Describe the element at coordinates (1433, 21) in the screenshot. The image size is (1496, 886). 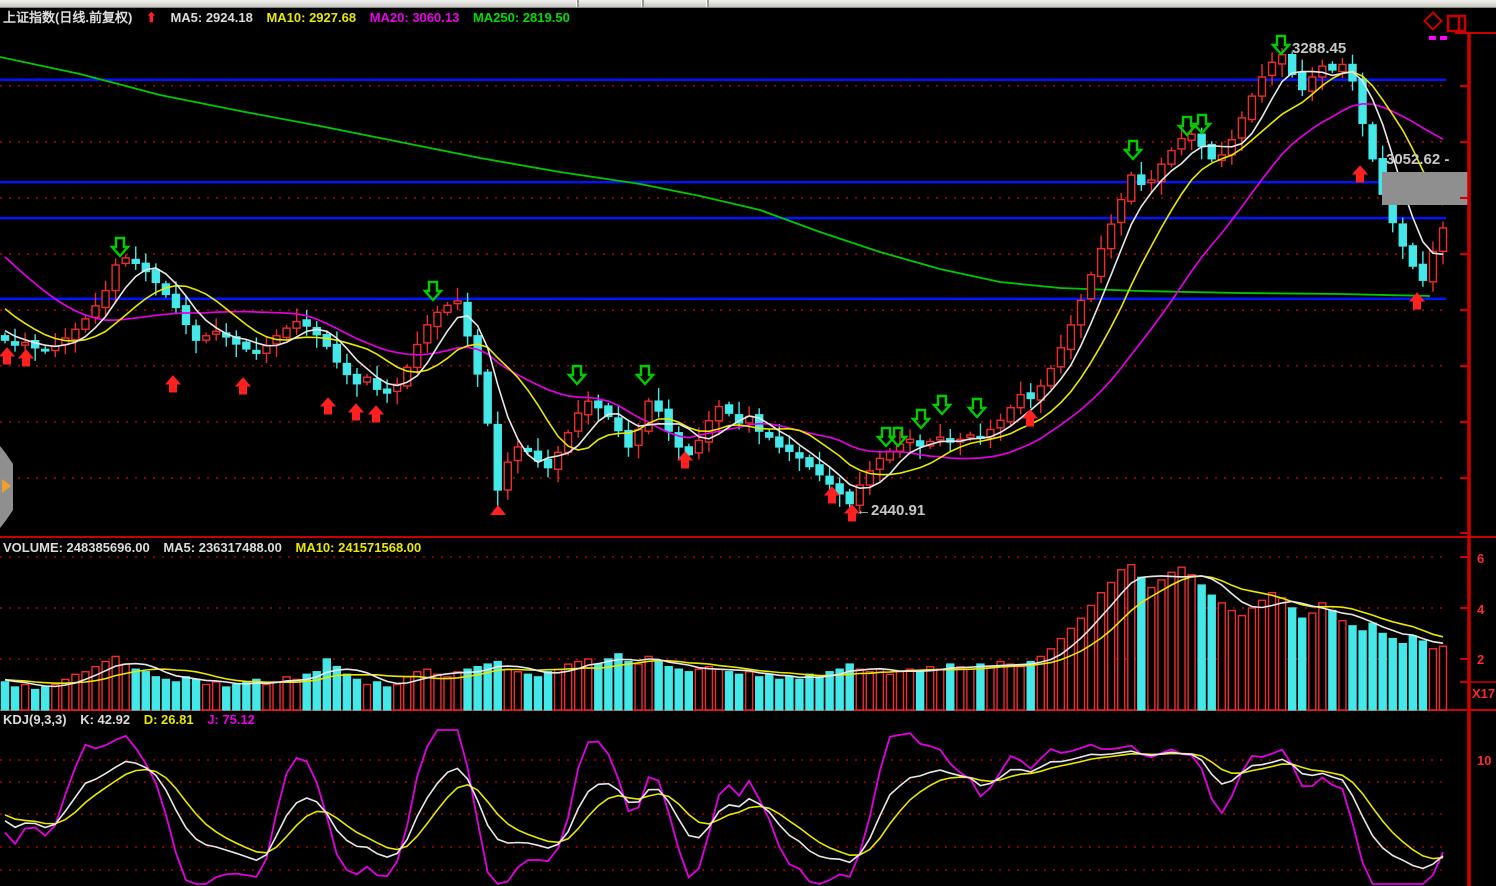
I see `diamond-marker-icon` at that location.